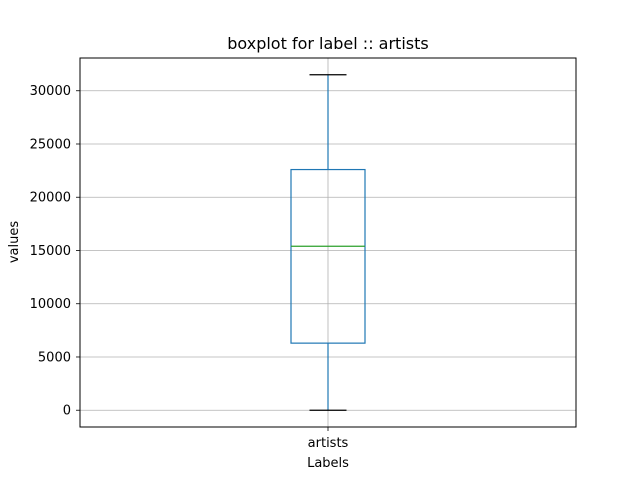 The height and width of the screenshot is (480, 640). What do you see at coordinates (50, 251) in the screenshot?
I see `y-tick-label: 15000` at bounding box center [50, 251].